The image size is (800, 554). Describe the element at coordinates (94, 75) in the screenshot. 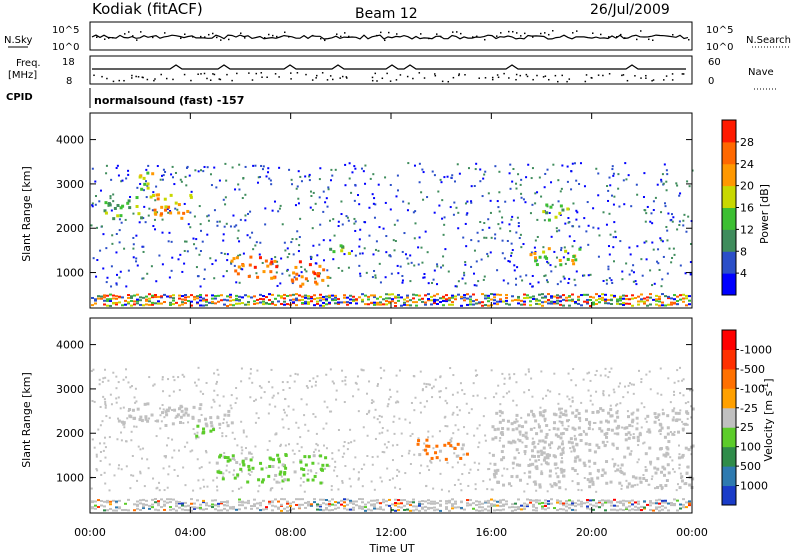

I see `nave-dot` at that location.